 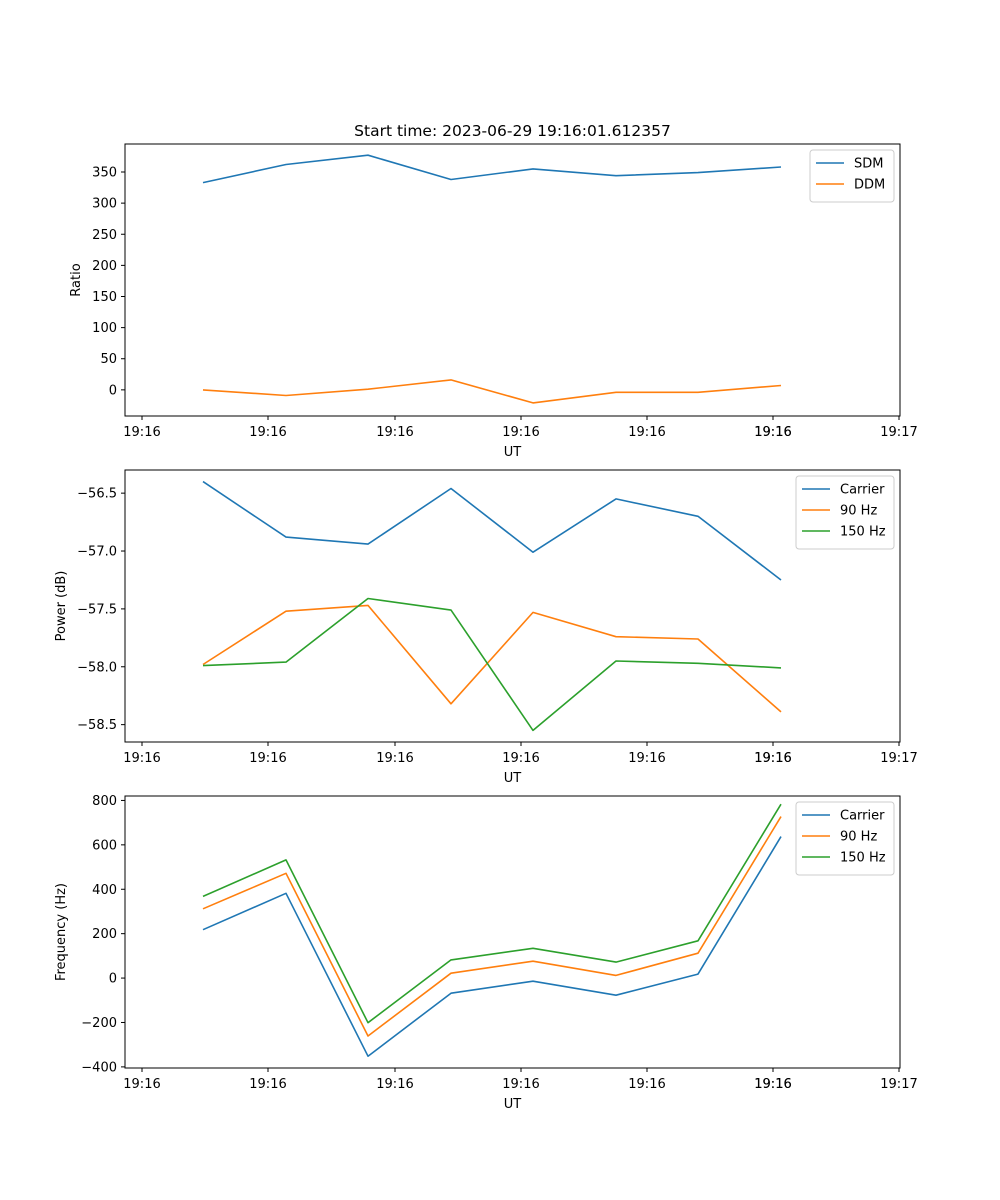 What do you see at coordinates (104, 204) in the screenshot?
I see `y-tick-label: 300` at bounding box center [104, 204].